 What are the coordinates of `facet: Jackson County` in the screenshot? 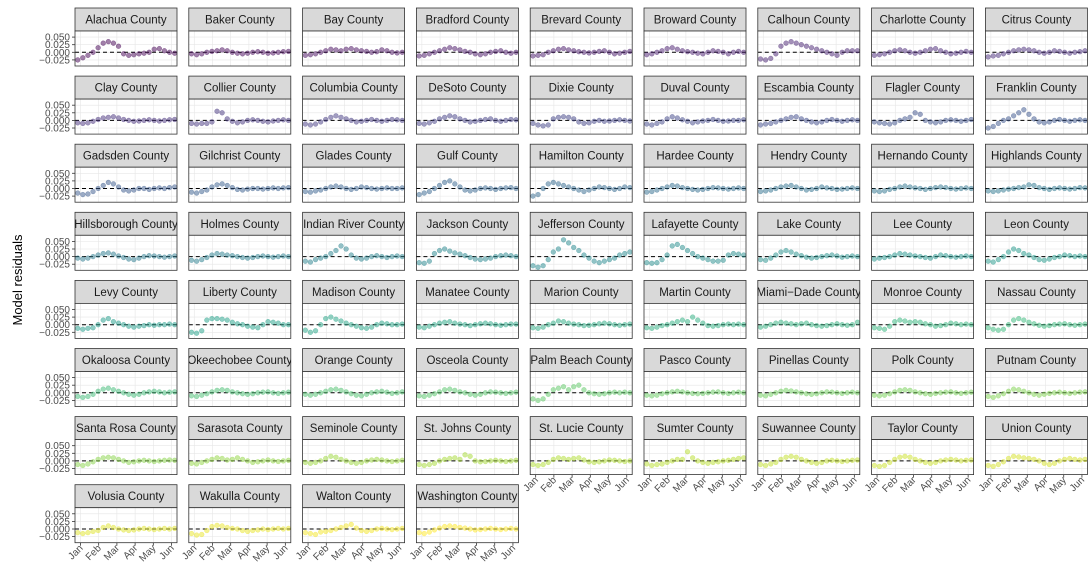 It's located at (467, 241).